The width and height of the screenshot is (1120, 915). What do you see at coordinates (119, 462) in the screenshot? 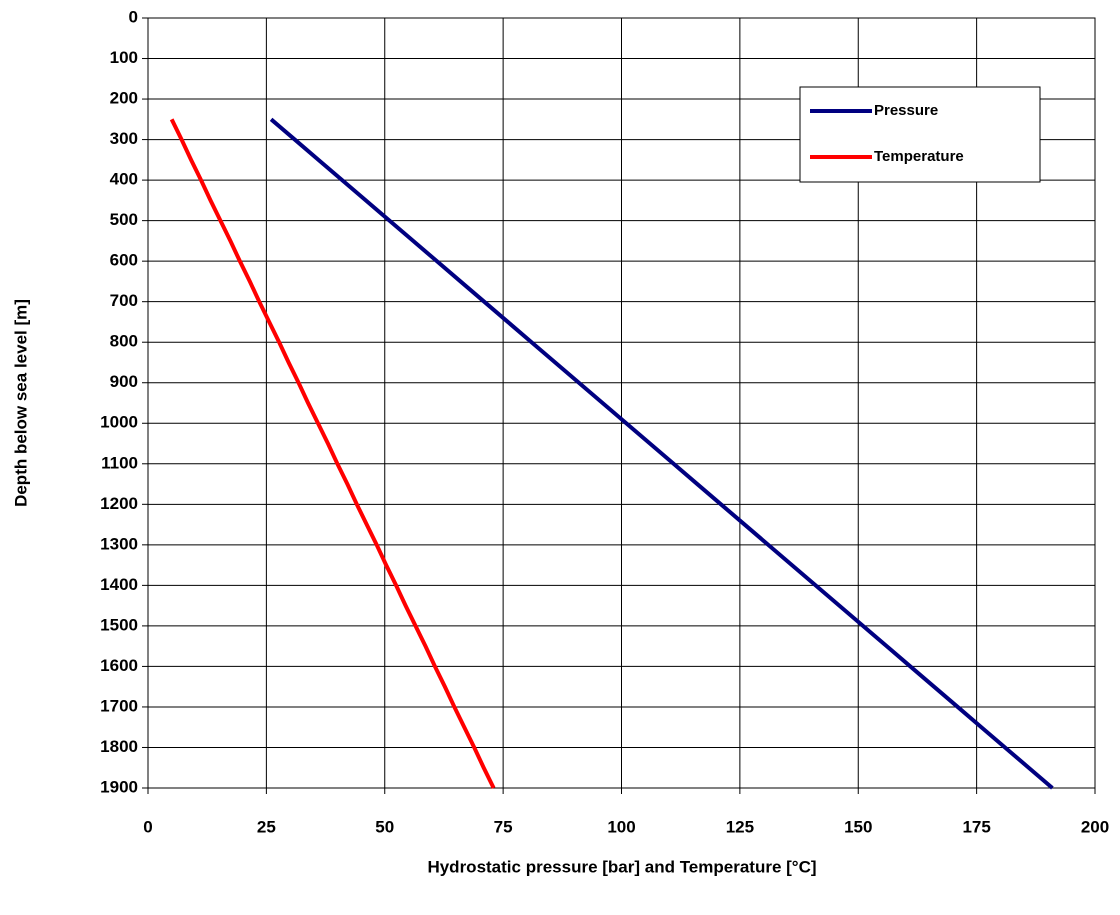
I see `y-tick-label: 1100` at bounding box center [119, 462].